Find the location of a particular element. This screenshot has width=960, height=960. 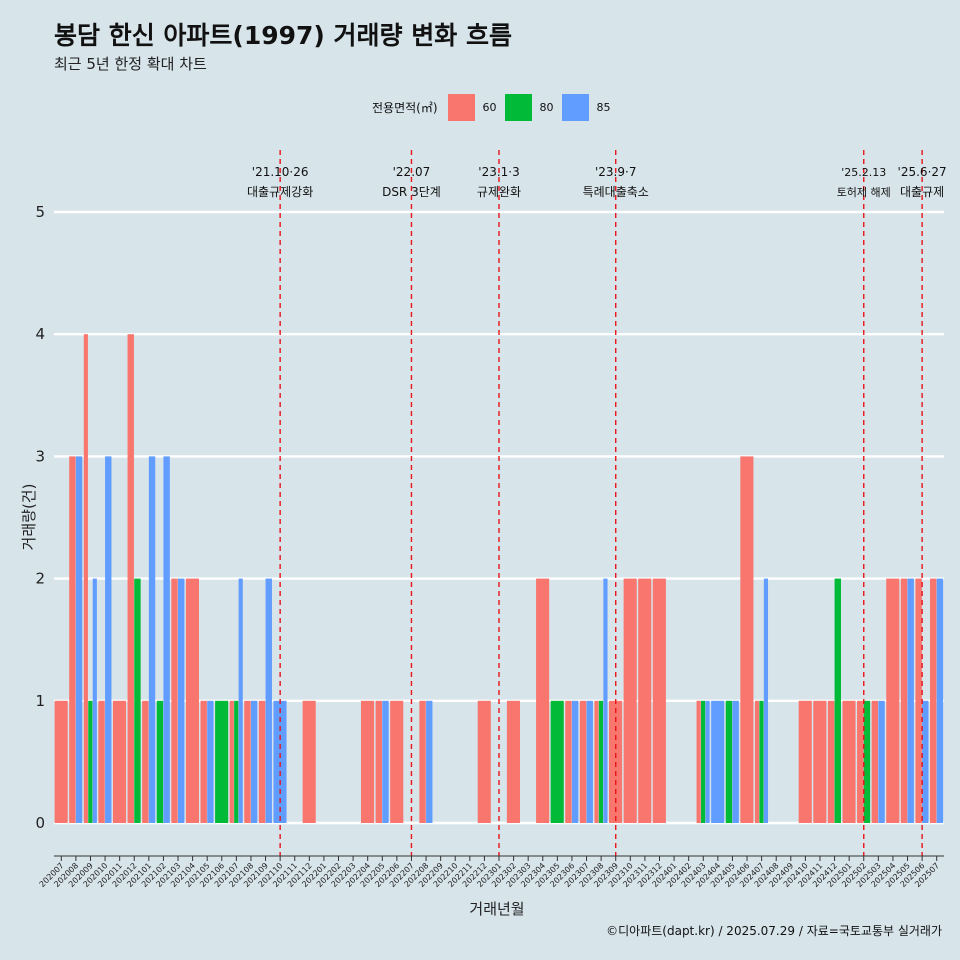

y-tick-label: 1 is located at coordinates (40, 701).